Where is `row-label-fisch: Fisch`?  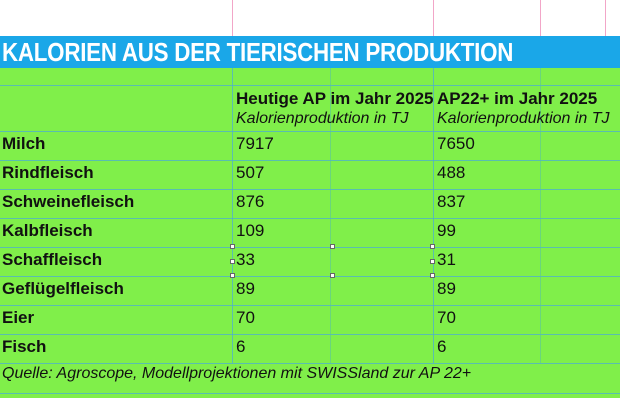
row-label-fisch: Fisch is located at coordinates (24, 346).